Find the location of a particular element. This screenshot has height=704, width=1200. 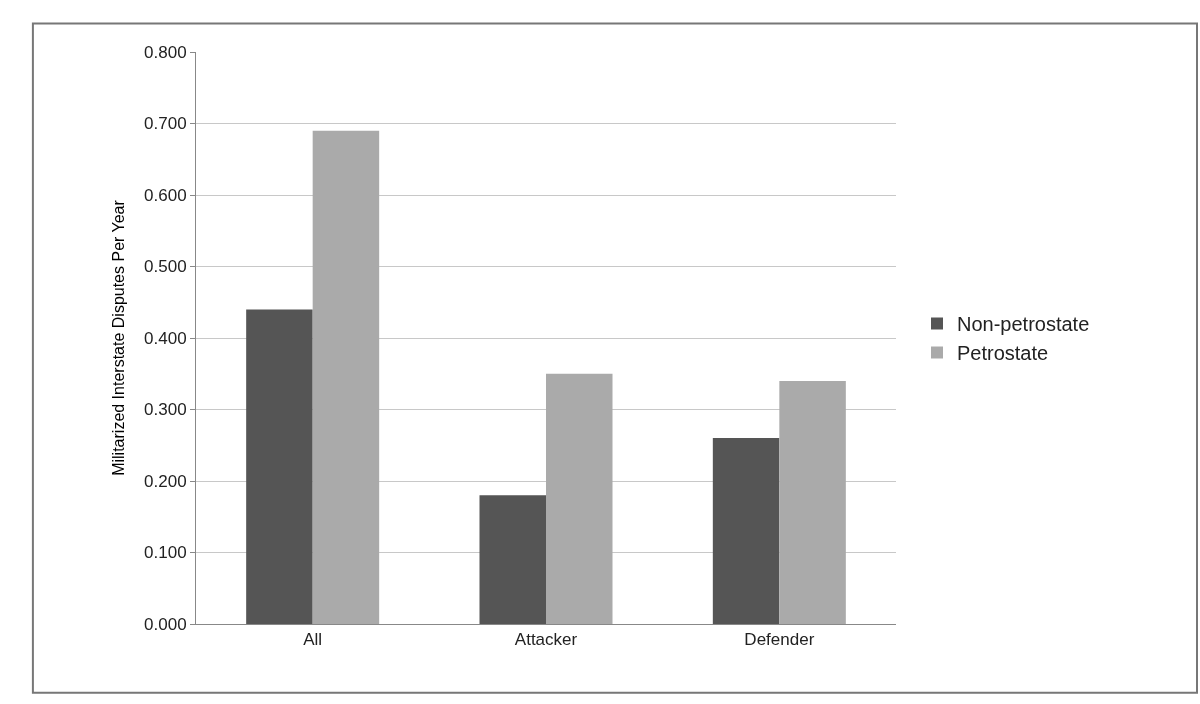

y-tick-label: 0.000 is located at coordinates (165, 624).